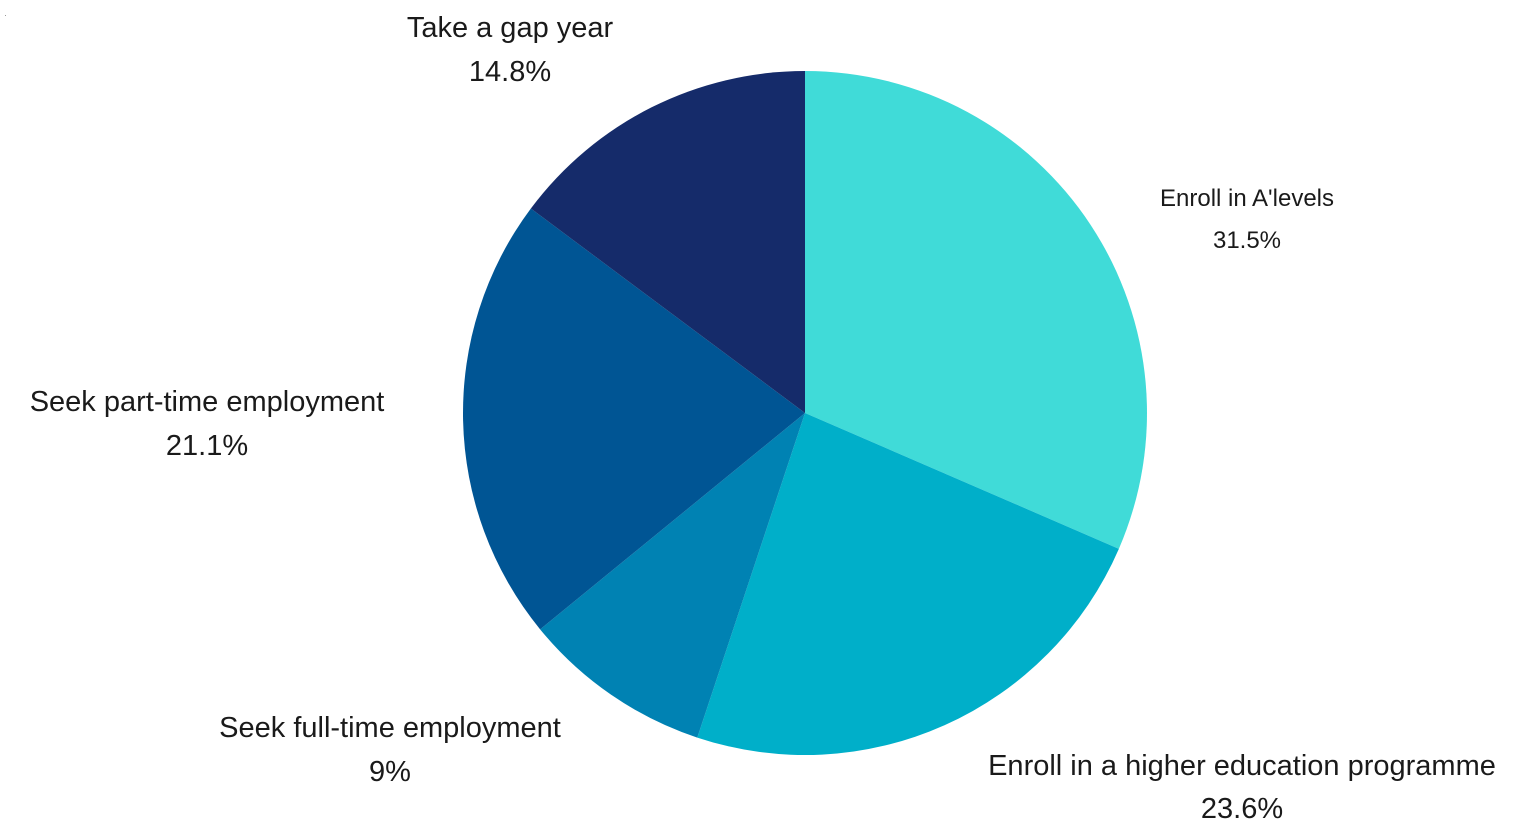 Image resolution: width=1522 pixels, height=822 pixels. Describe the element at coordinates (510, 72) in the screenshot. I see `slice-value-take-a-gap-year: 14.8%` at that location.